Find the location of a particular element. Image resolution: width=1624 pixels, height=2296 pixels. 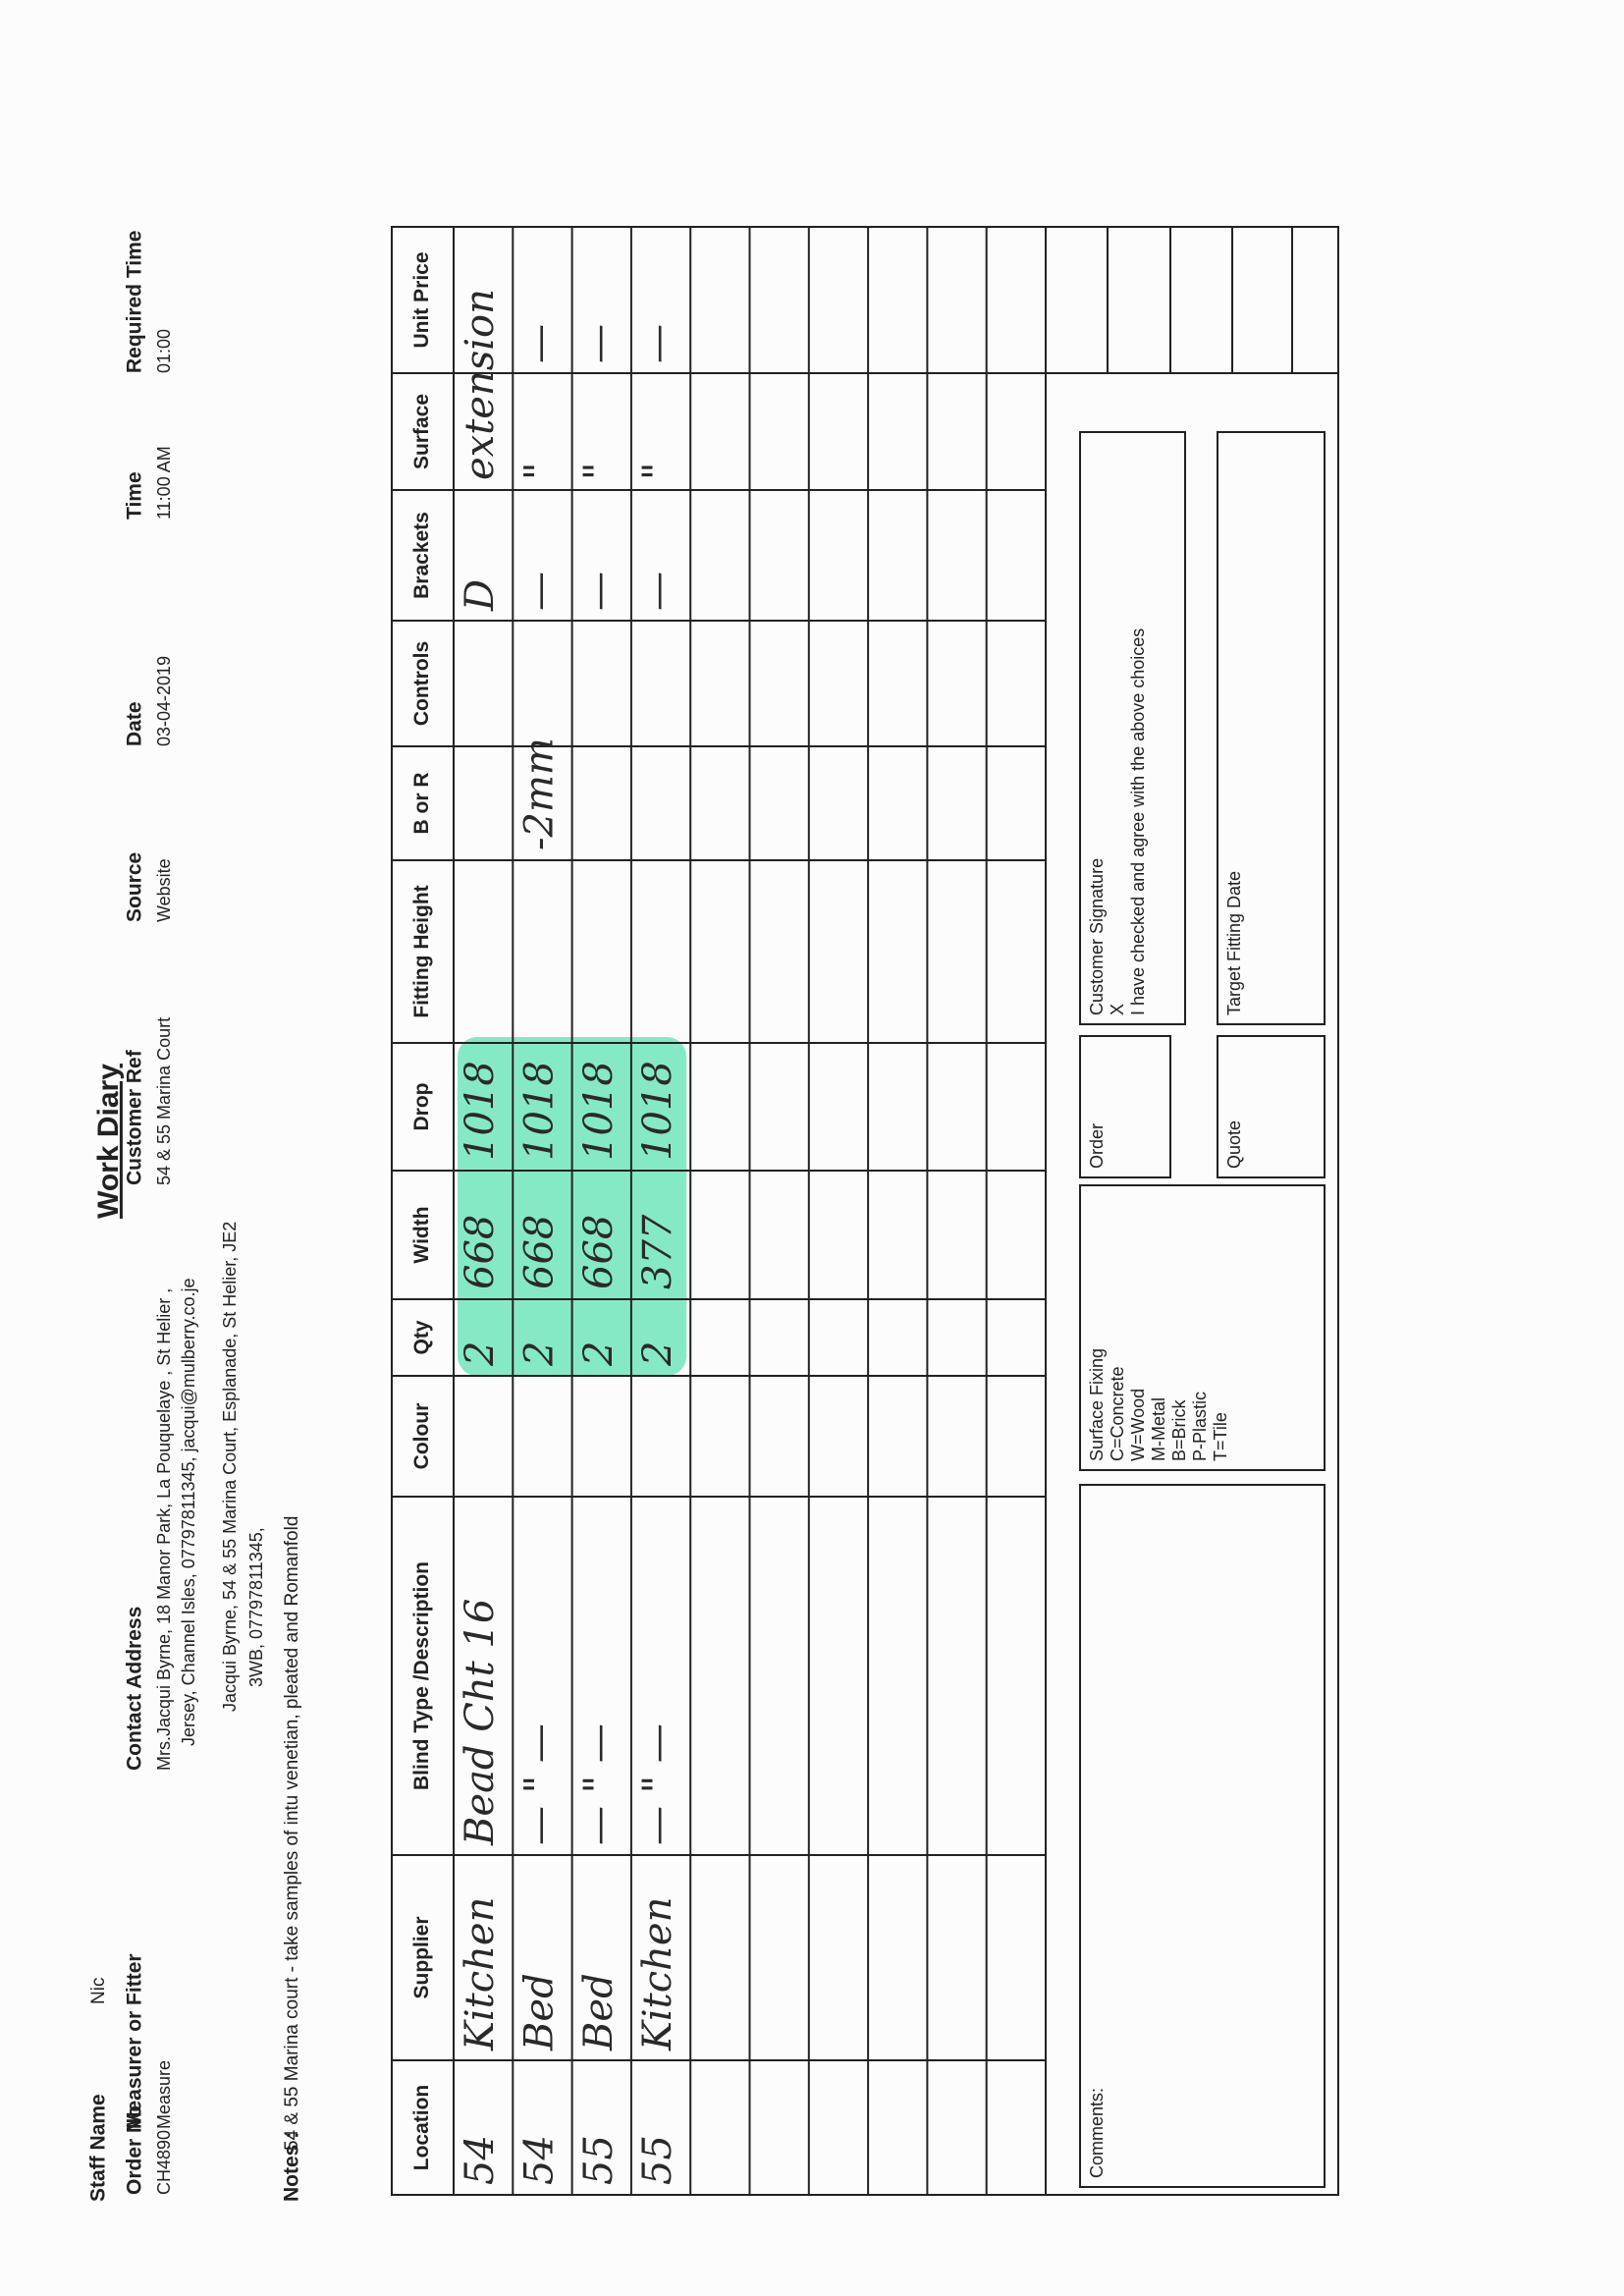

handwritten-entry: extension is located at coordinates (480, 384).